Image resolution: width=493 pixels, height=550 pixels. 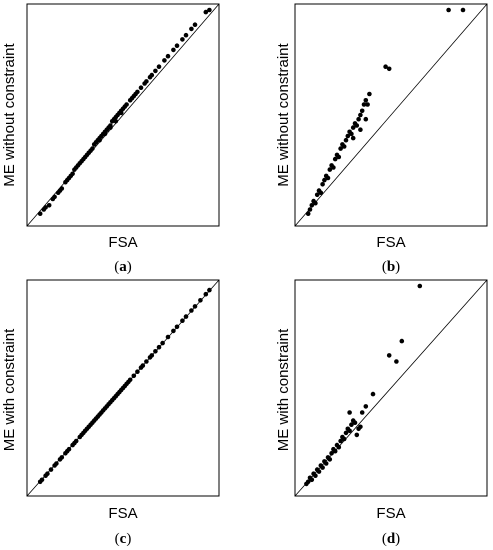 I want to click on panel-label: (a), so click(x=123, y=267).